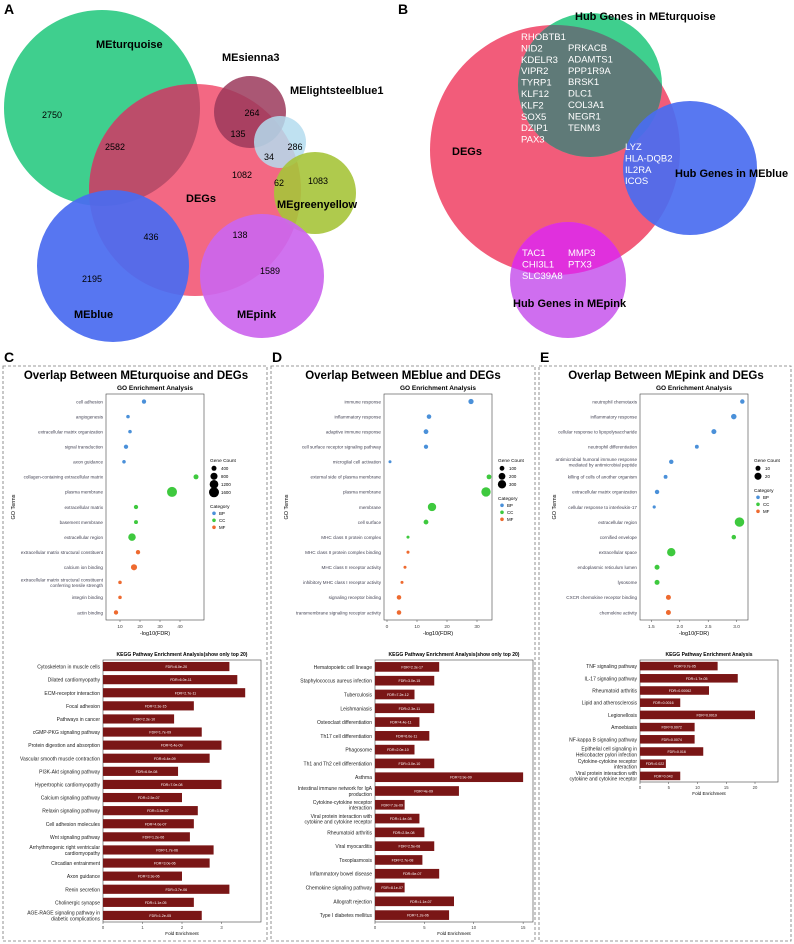 Image resolution: width=794 pixels, height=944 pixels. I want to click on kegg-term-line: Phagosome, so click(358, 751).